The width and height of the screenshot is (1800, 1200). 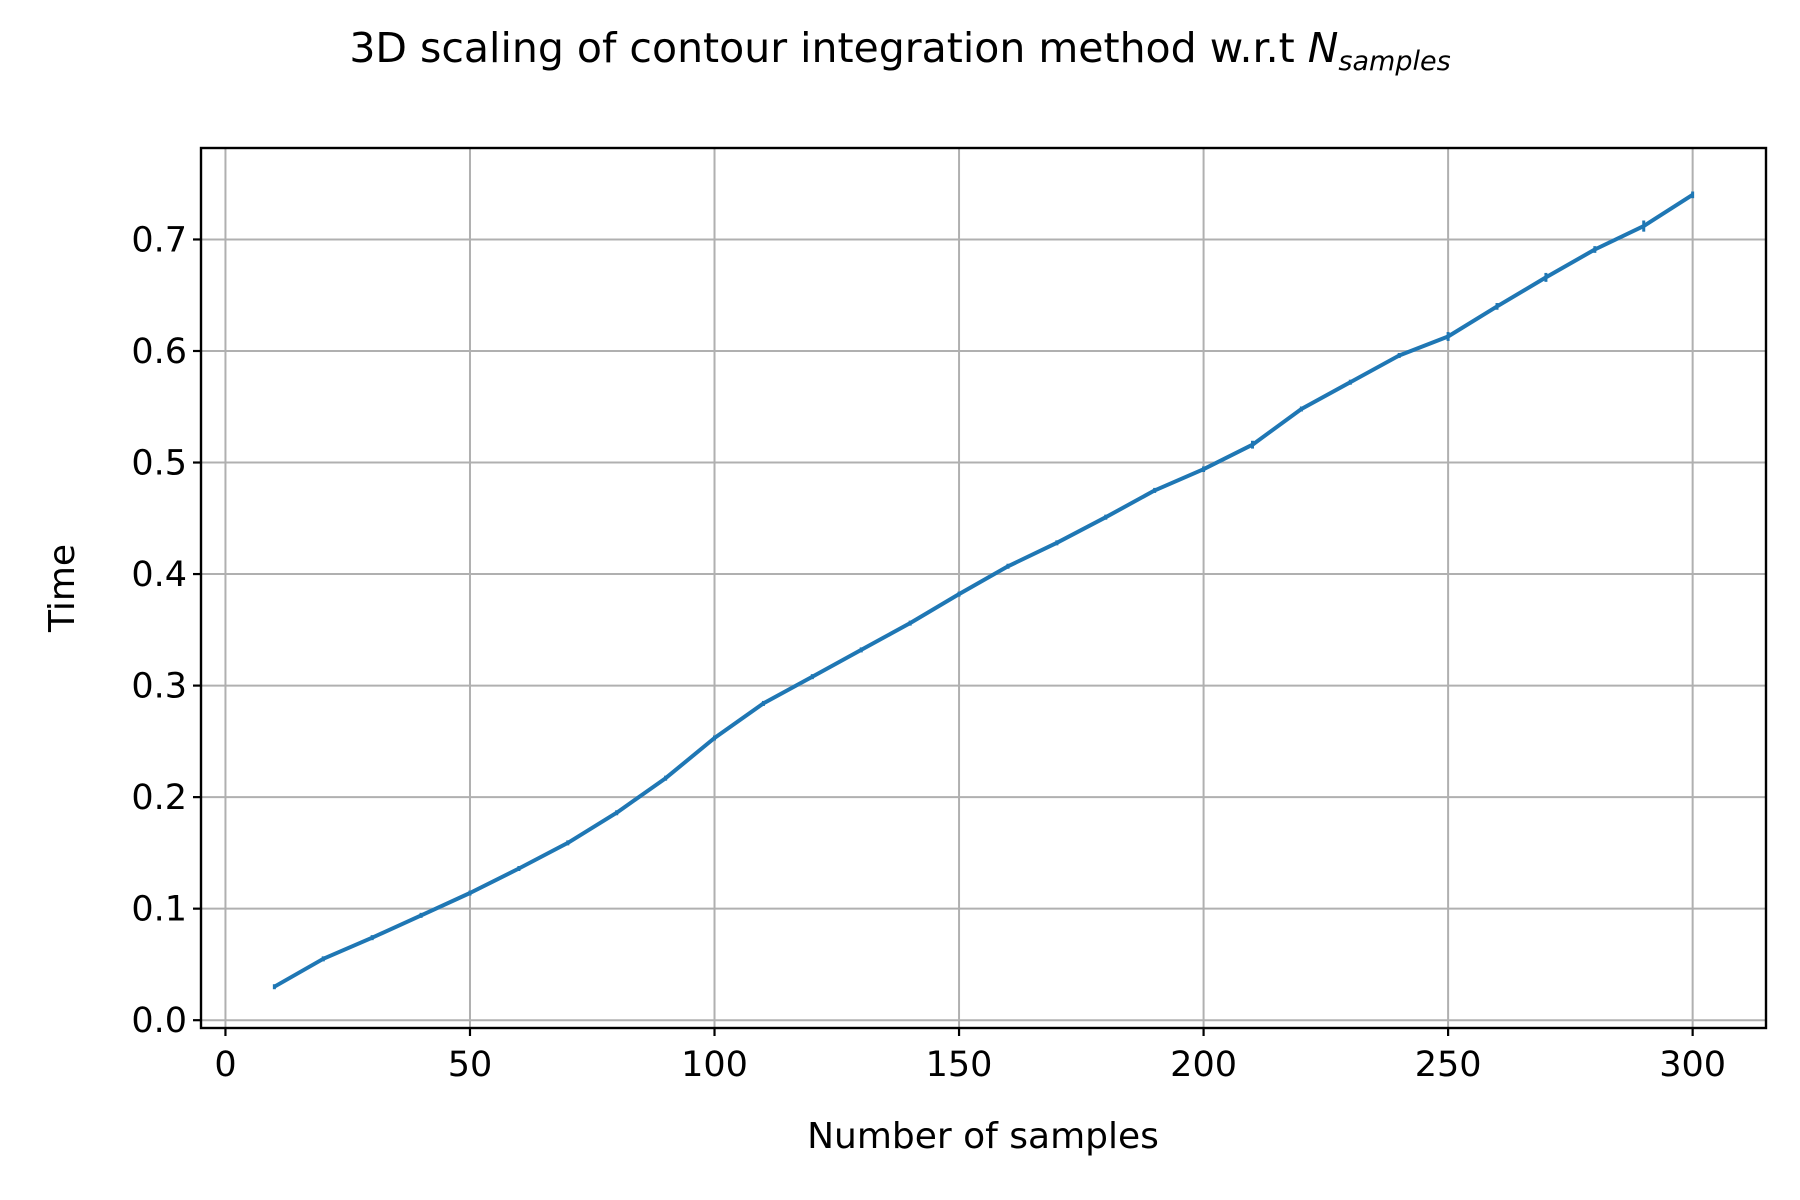 What do you see at coordinates (470, 1065) in the screenshot?
I see `x-tick-label: 50` at bounding box center [470, 1065].